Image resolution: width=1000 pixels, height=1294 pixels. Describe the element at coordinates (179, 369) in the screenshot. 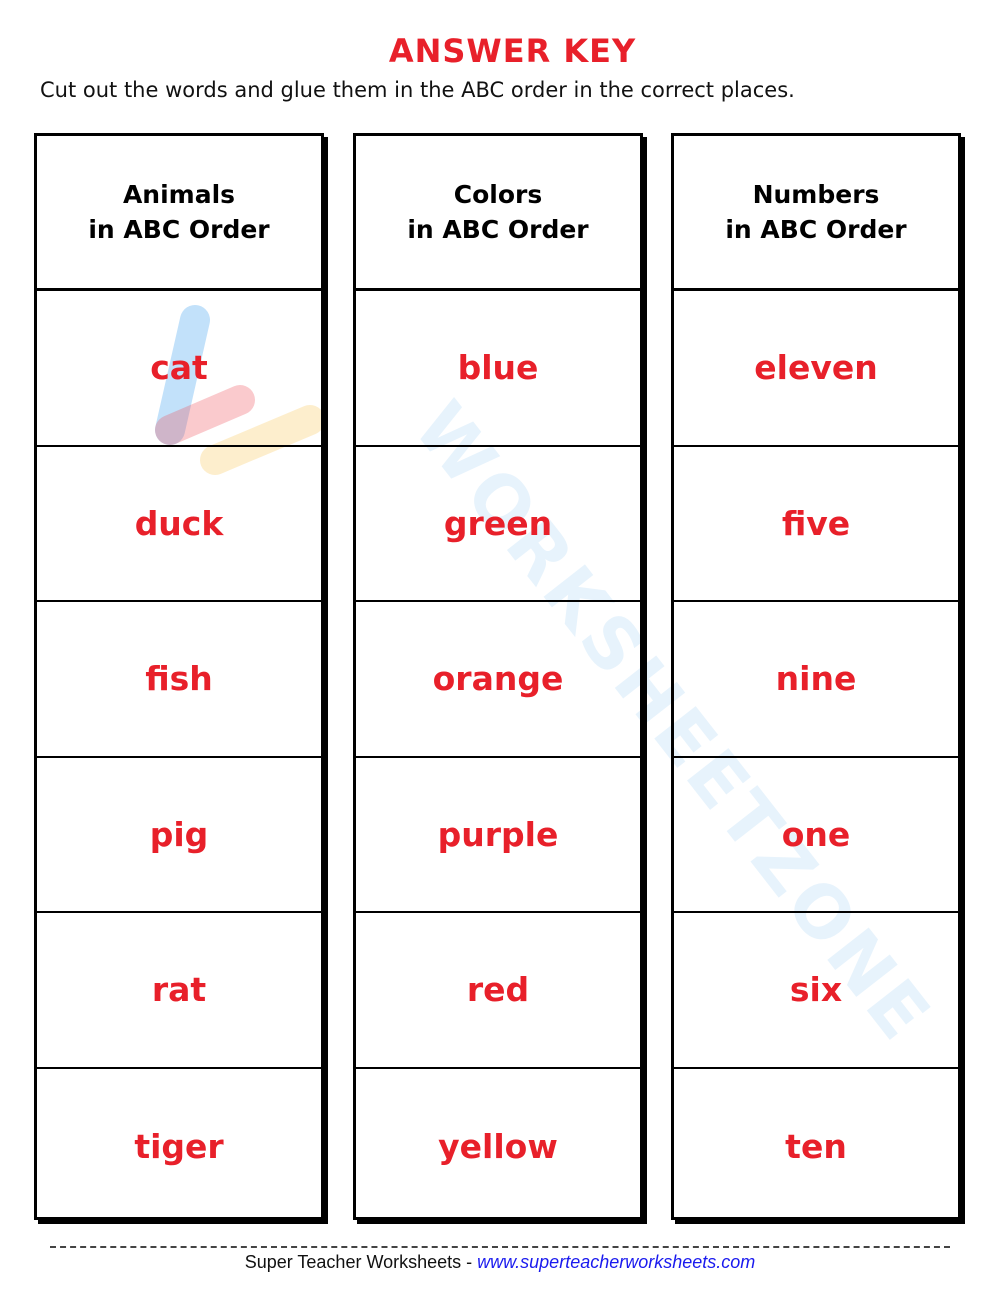

I see `word-cell: cat` at that location.